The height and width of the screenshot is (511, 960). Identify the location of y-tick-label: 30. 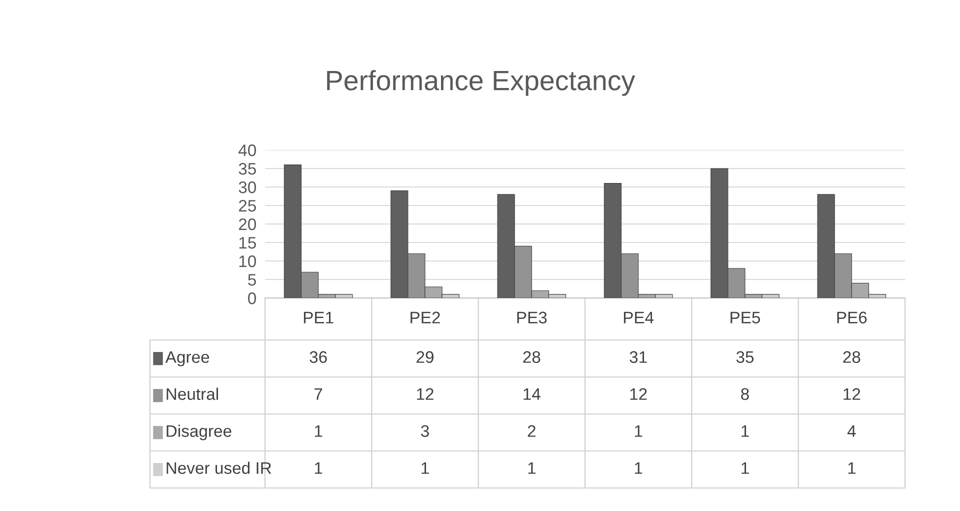
(247, 187).